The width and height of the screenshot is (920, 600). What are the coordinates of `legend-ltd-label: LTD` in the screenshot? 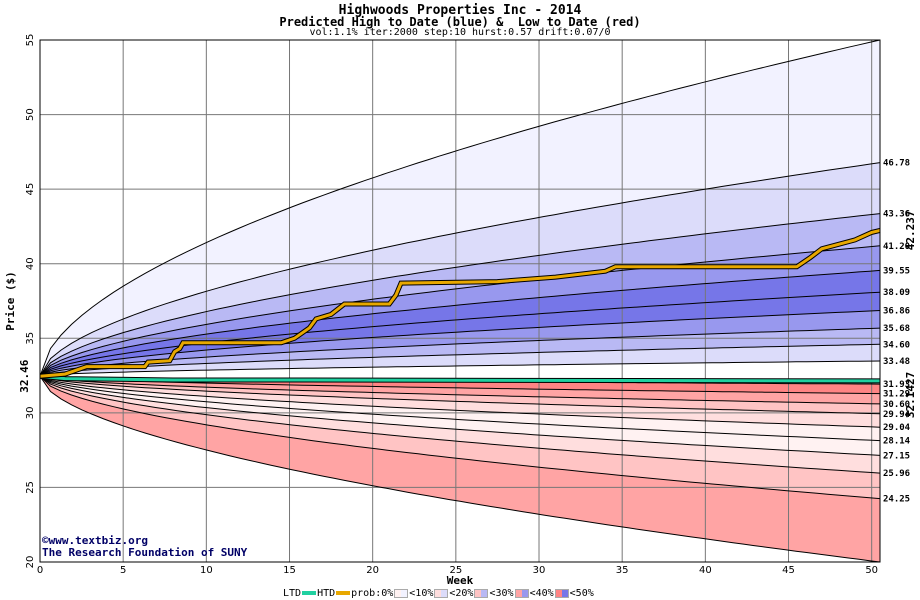 It's located at (292, 593).